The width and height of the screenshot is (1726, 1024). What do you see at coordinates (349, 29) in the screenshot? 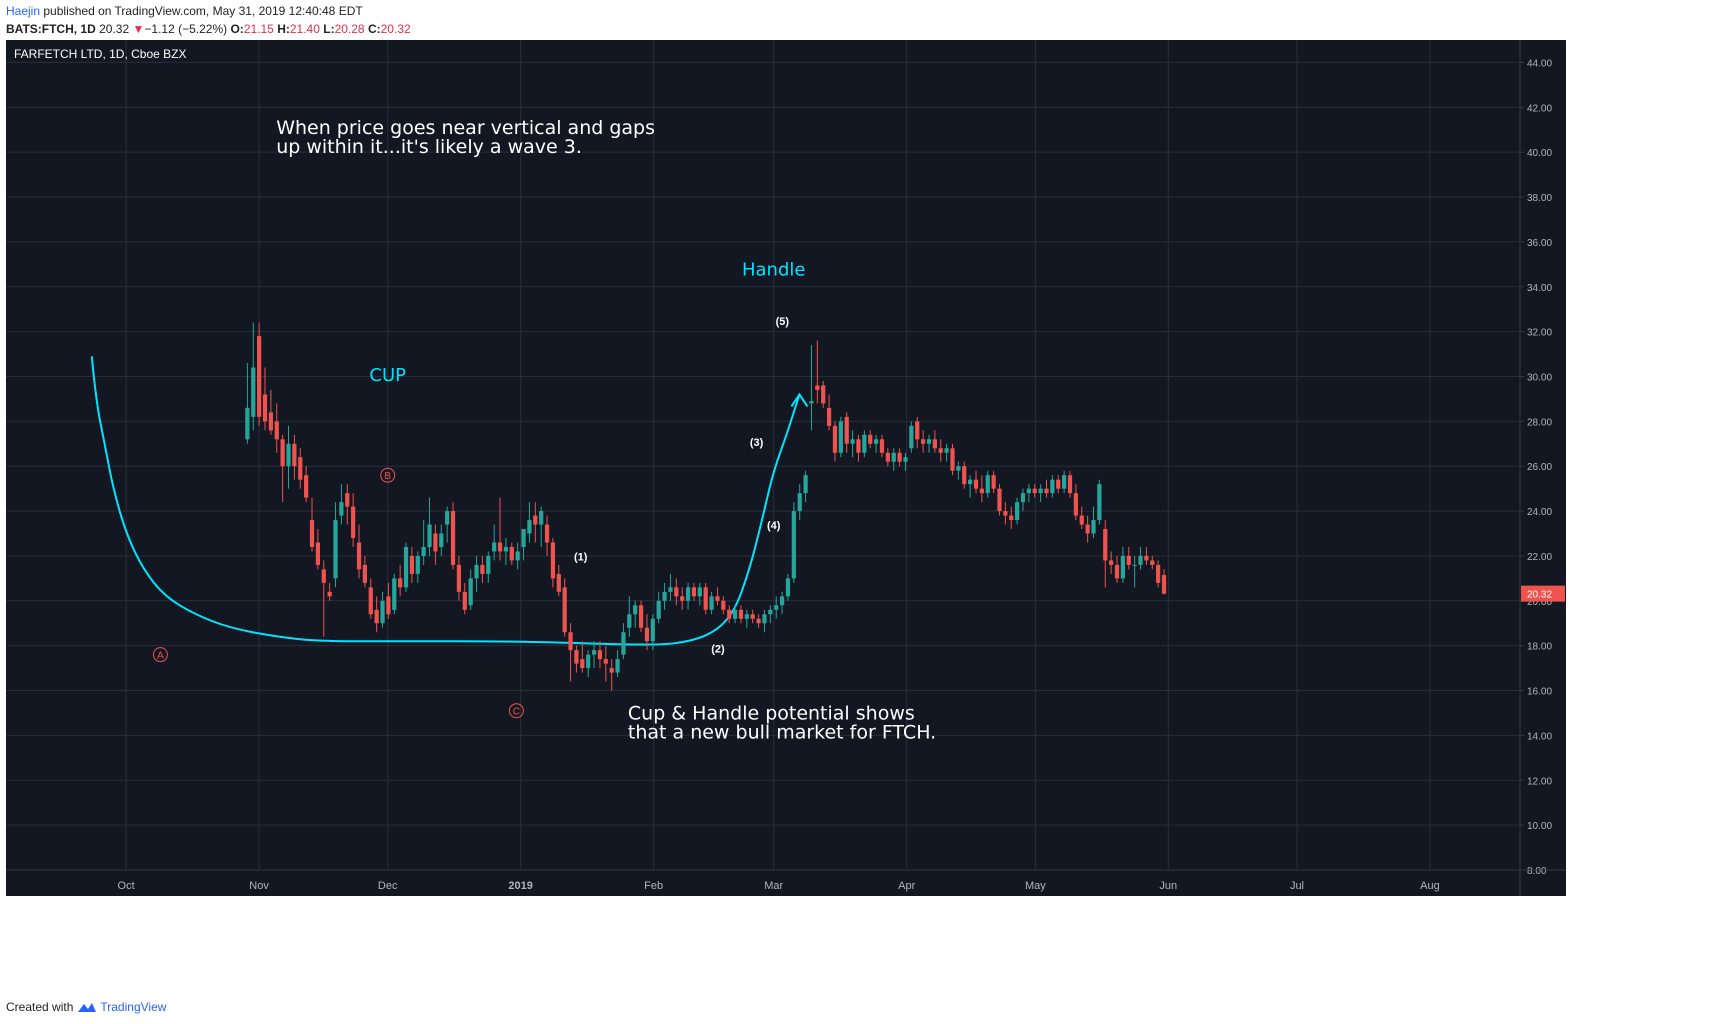
I see `low-value: 20.28` at bounding box center [349, 29].